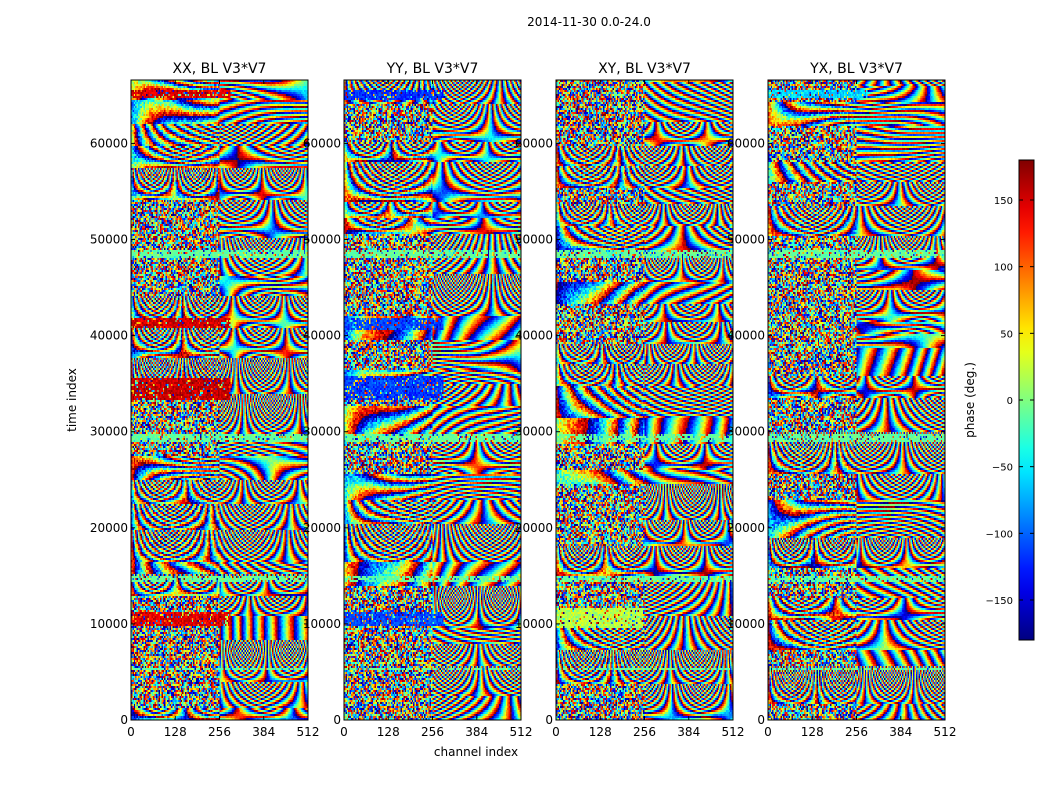  I want to click on colorbar: 150 100 50 0 −50 −100 −150, so click(1010, 400).